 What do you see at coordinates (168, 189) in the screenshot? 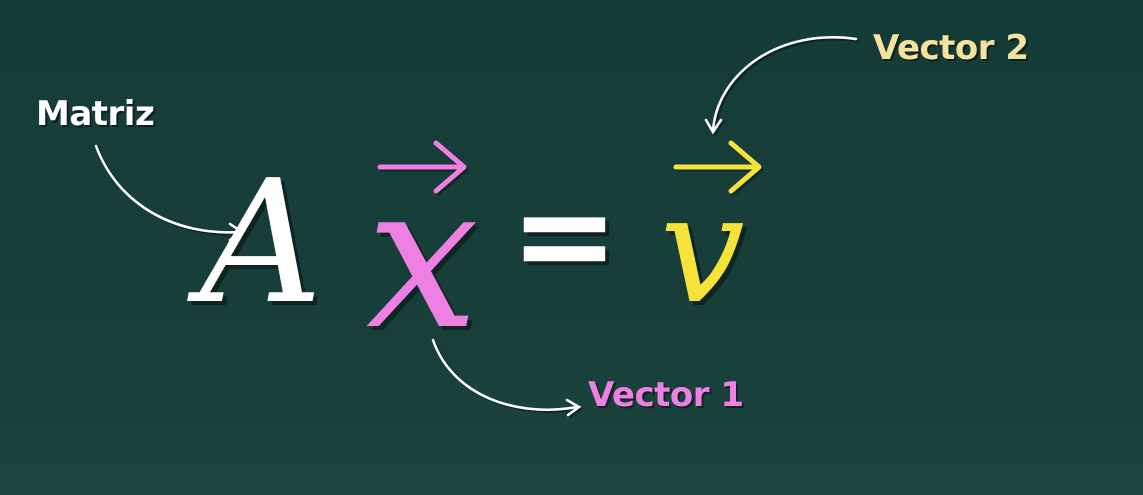
I see `matrix-arrow` at bounding box center [168, 189].